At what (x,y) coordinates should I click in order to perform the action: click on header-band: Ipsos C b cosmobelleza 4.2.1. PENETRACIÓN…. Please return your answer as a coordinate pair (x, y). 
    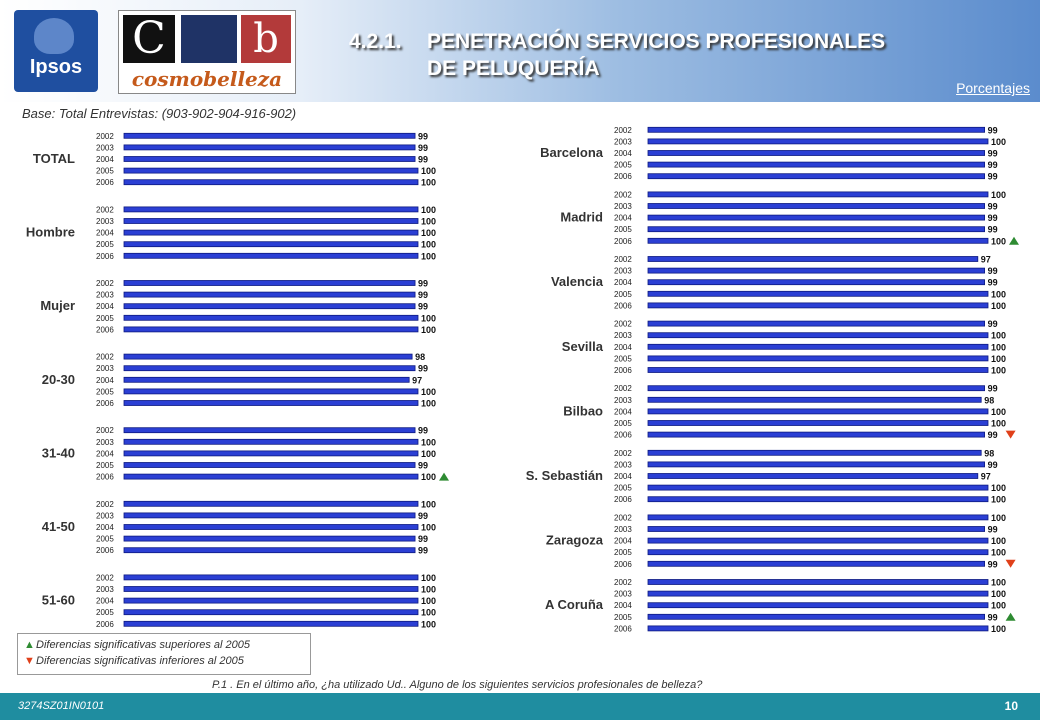
    Looking at the image, I should click on (520, 51).